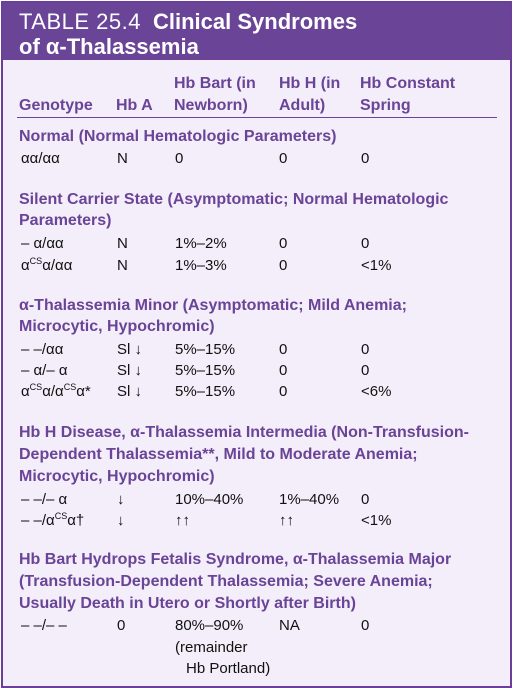  I want to click on genotype-cell: – –/αCSα†, so click(53, 520).